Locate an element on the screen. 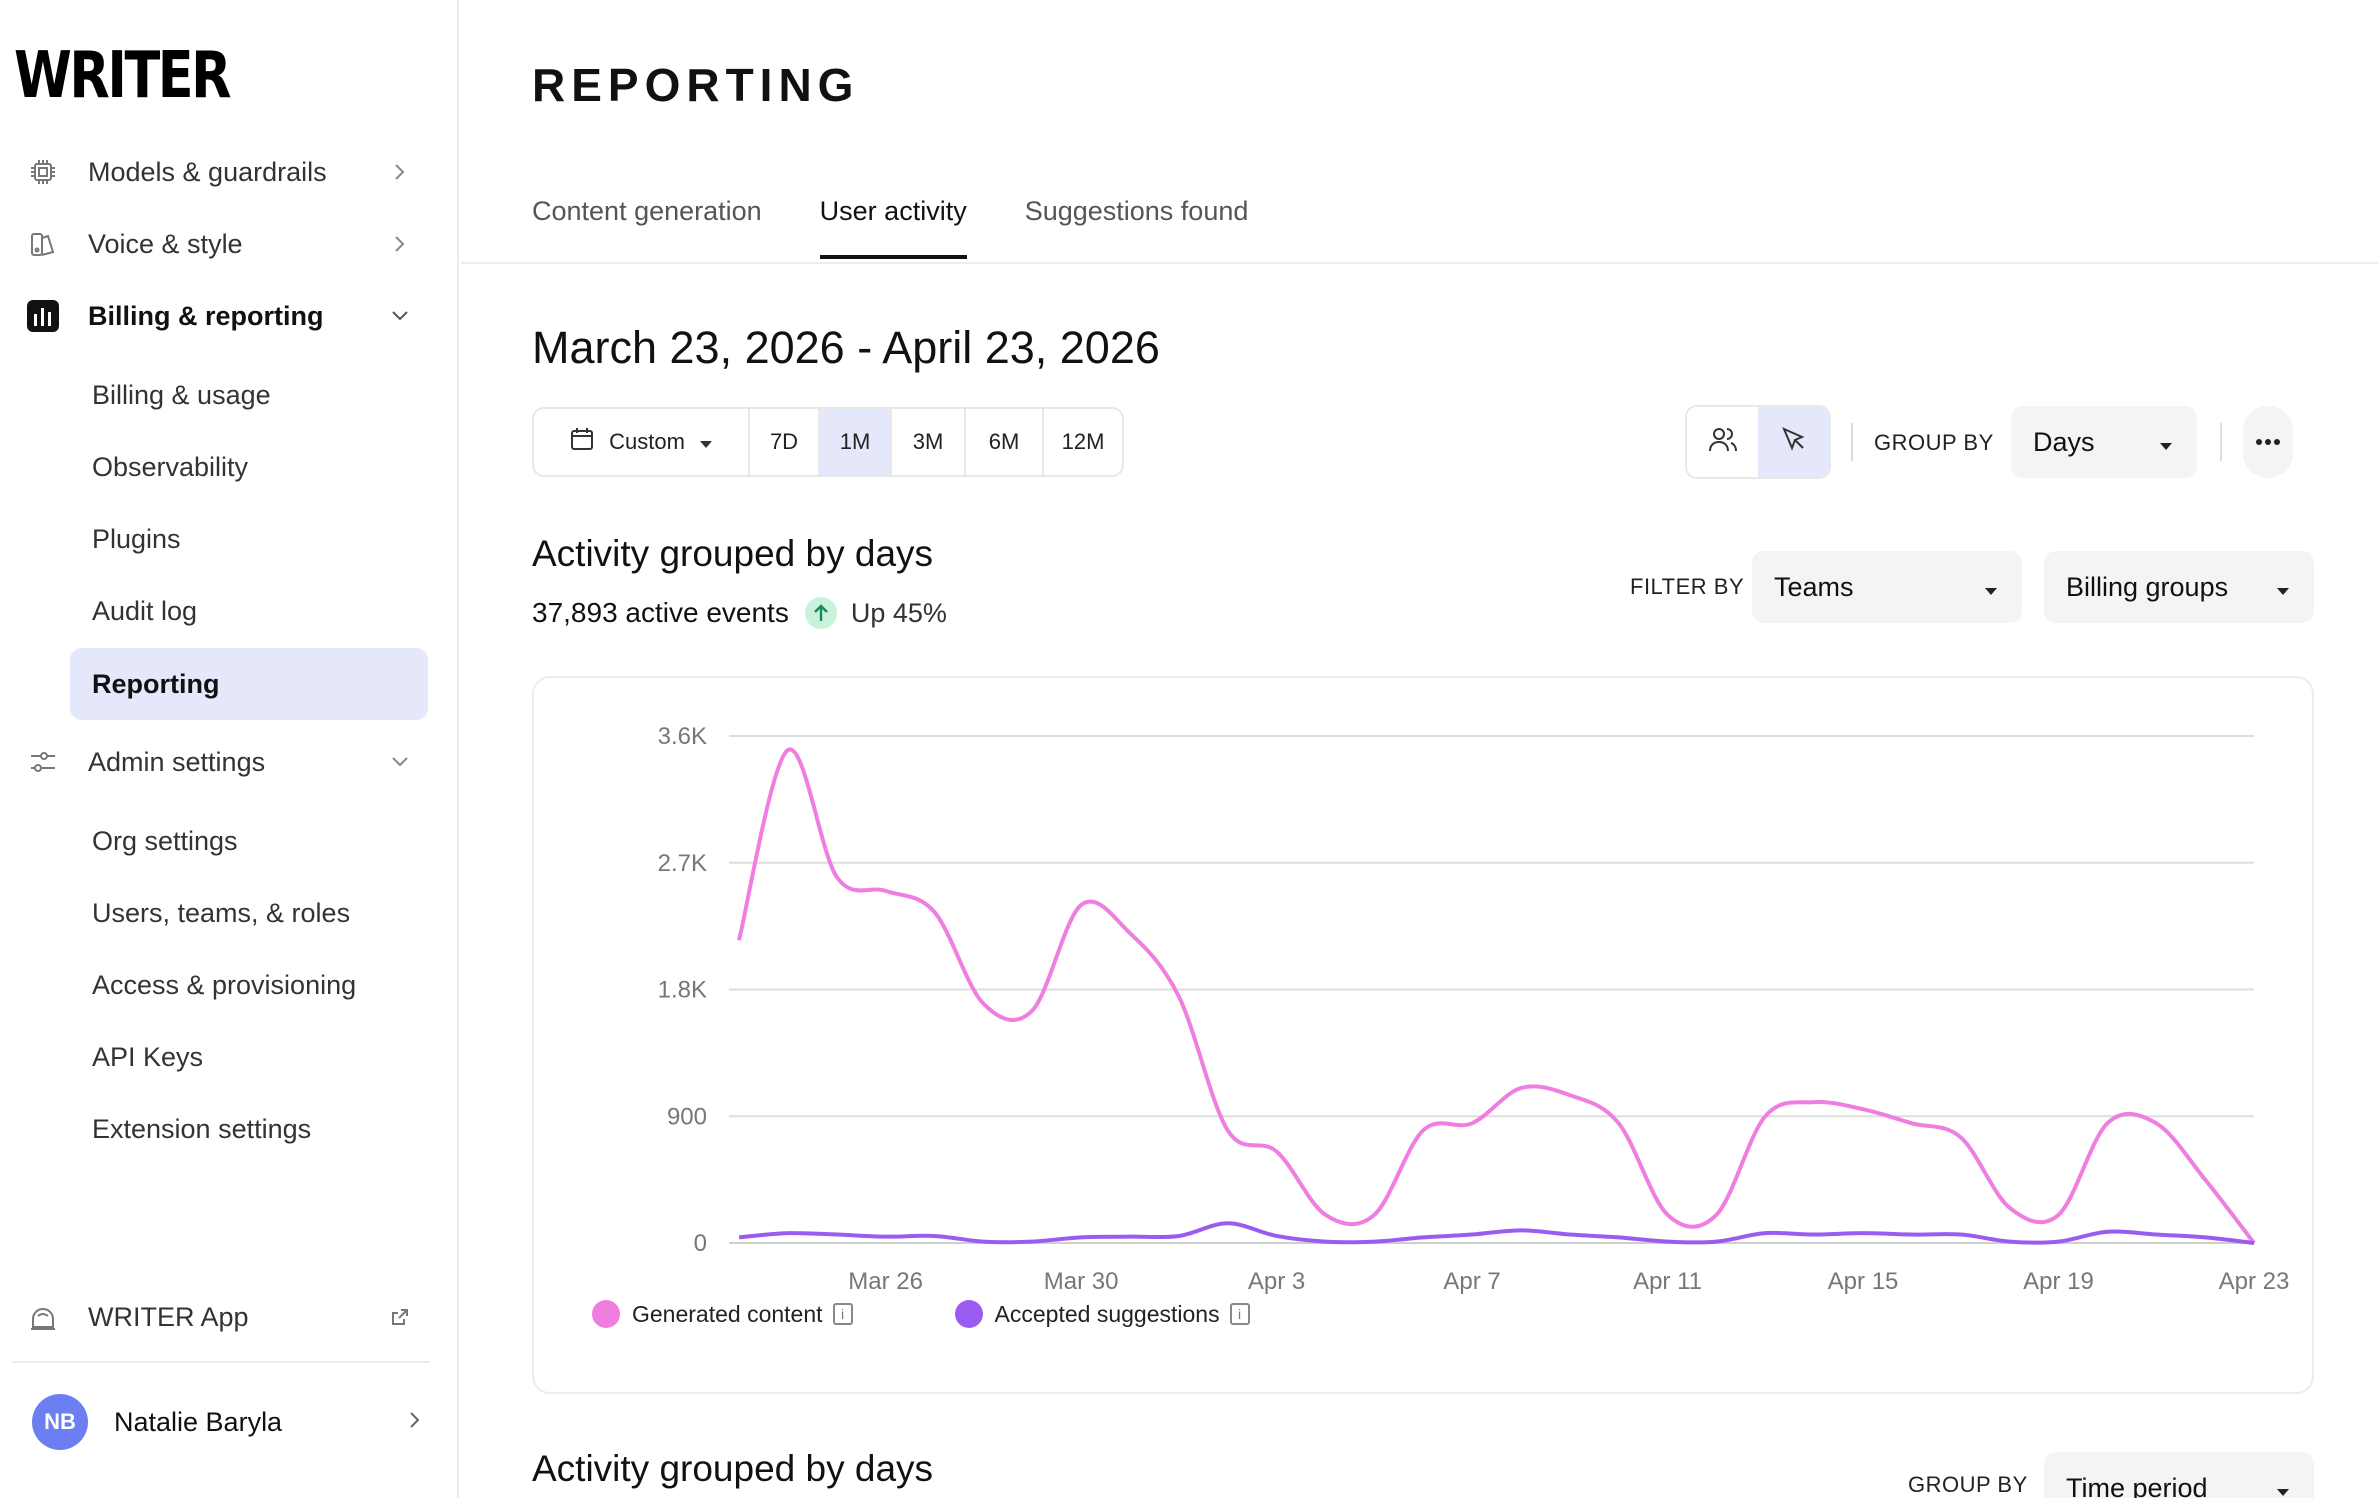 This screenshot has width=2378, height=1498. calendar-icon is located at coordinates (582, 442).